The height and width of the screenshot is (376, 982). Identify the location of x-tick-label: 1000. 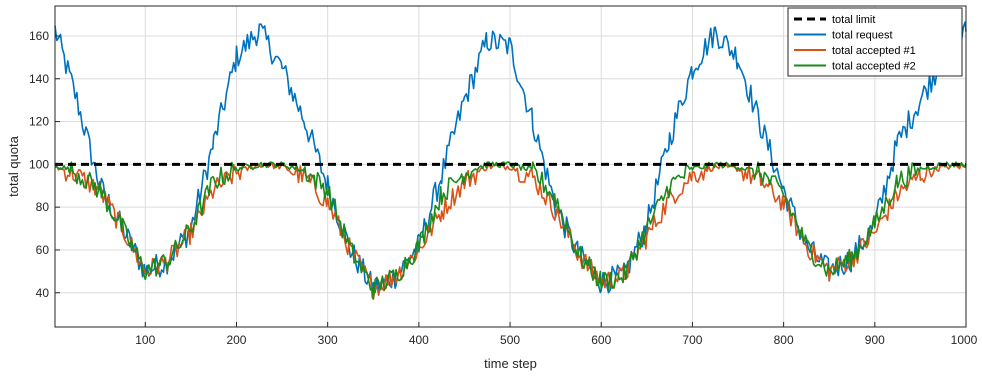
(964, 340).